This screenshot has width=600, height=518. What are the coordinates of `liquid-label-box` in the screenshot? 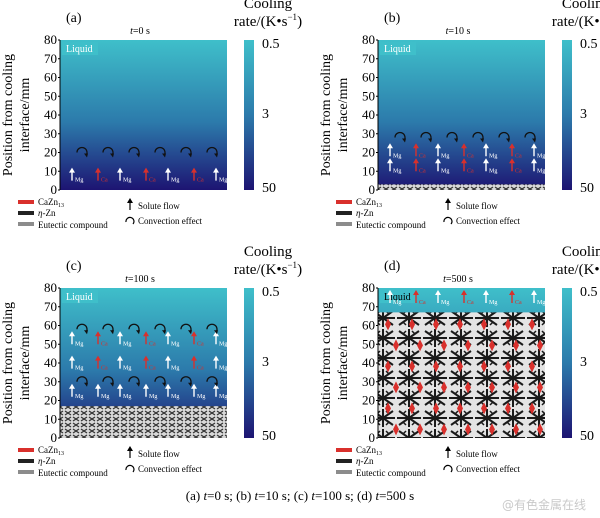 It's located at (80, 296).